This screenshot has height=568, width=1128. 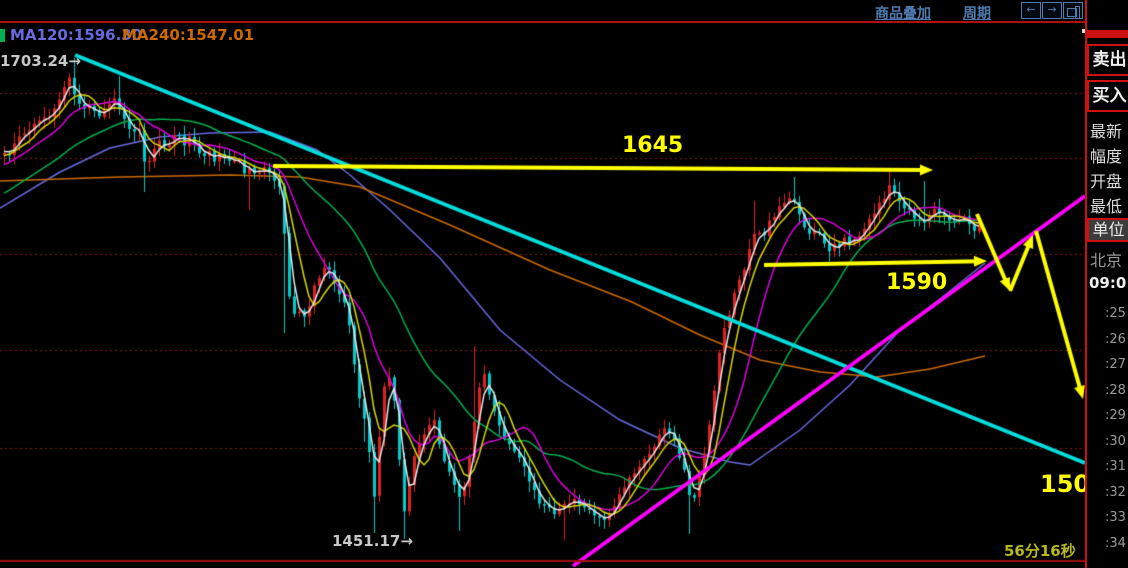 What do you see at coordinates (1106, 260) in the screenshot?
I see `beijing-label: 北京` at bounding box center [1106, 260].